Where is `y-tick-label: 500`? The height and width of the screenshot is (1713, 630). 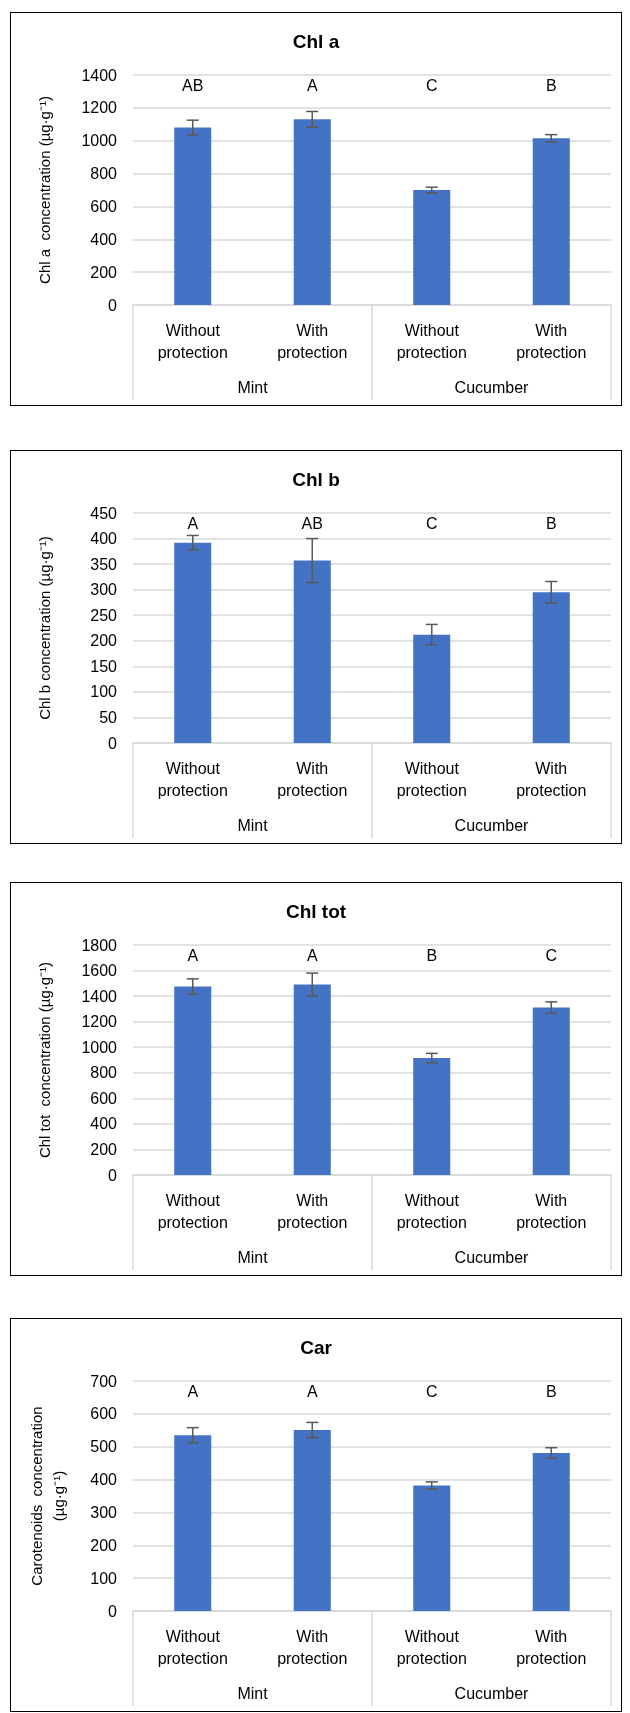
y-tick-label: 500 is located at coordinates (104, 1447).